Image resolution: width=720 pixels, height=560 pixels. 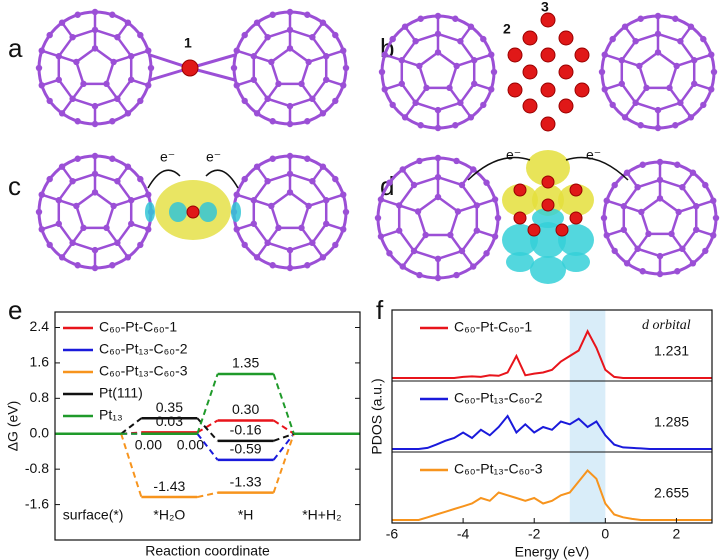 What do you see at coordinates (14, 186) in the screenshot?
I see `panel-label: c` at bounding box center [14, 186].